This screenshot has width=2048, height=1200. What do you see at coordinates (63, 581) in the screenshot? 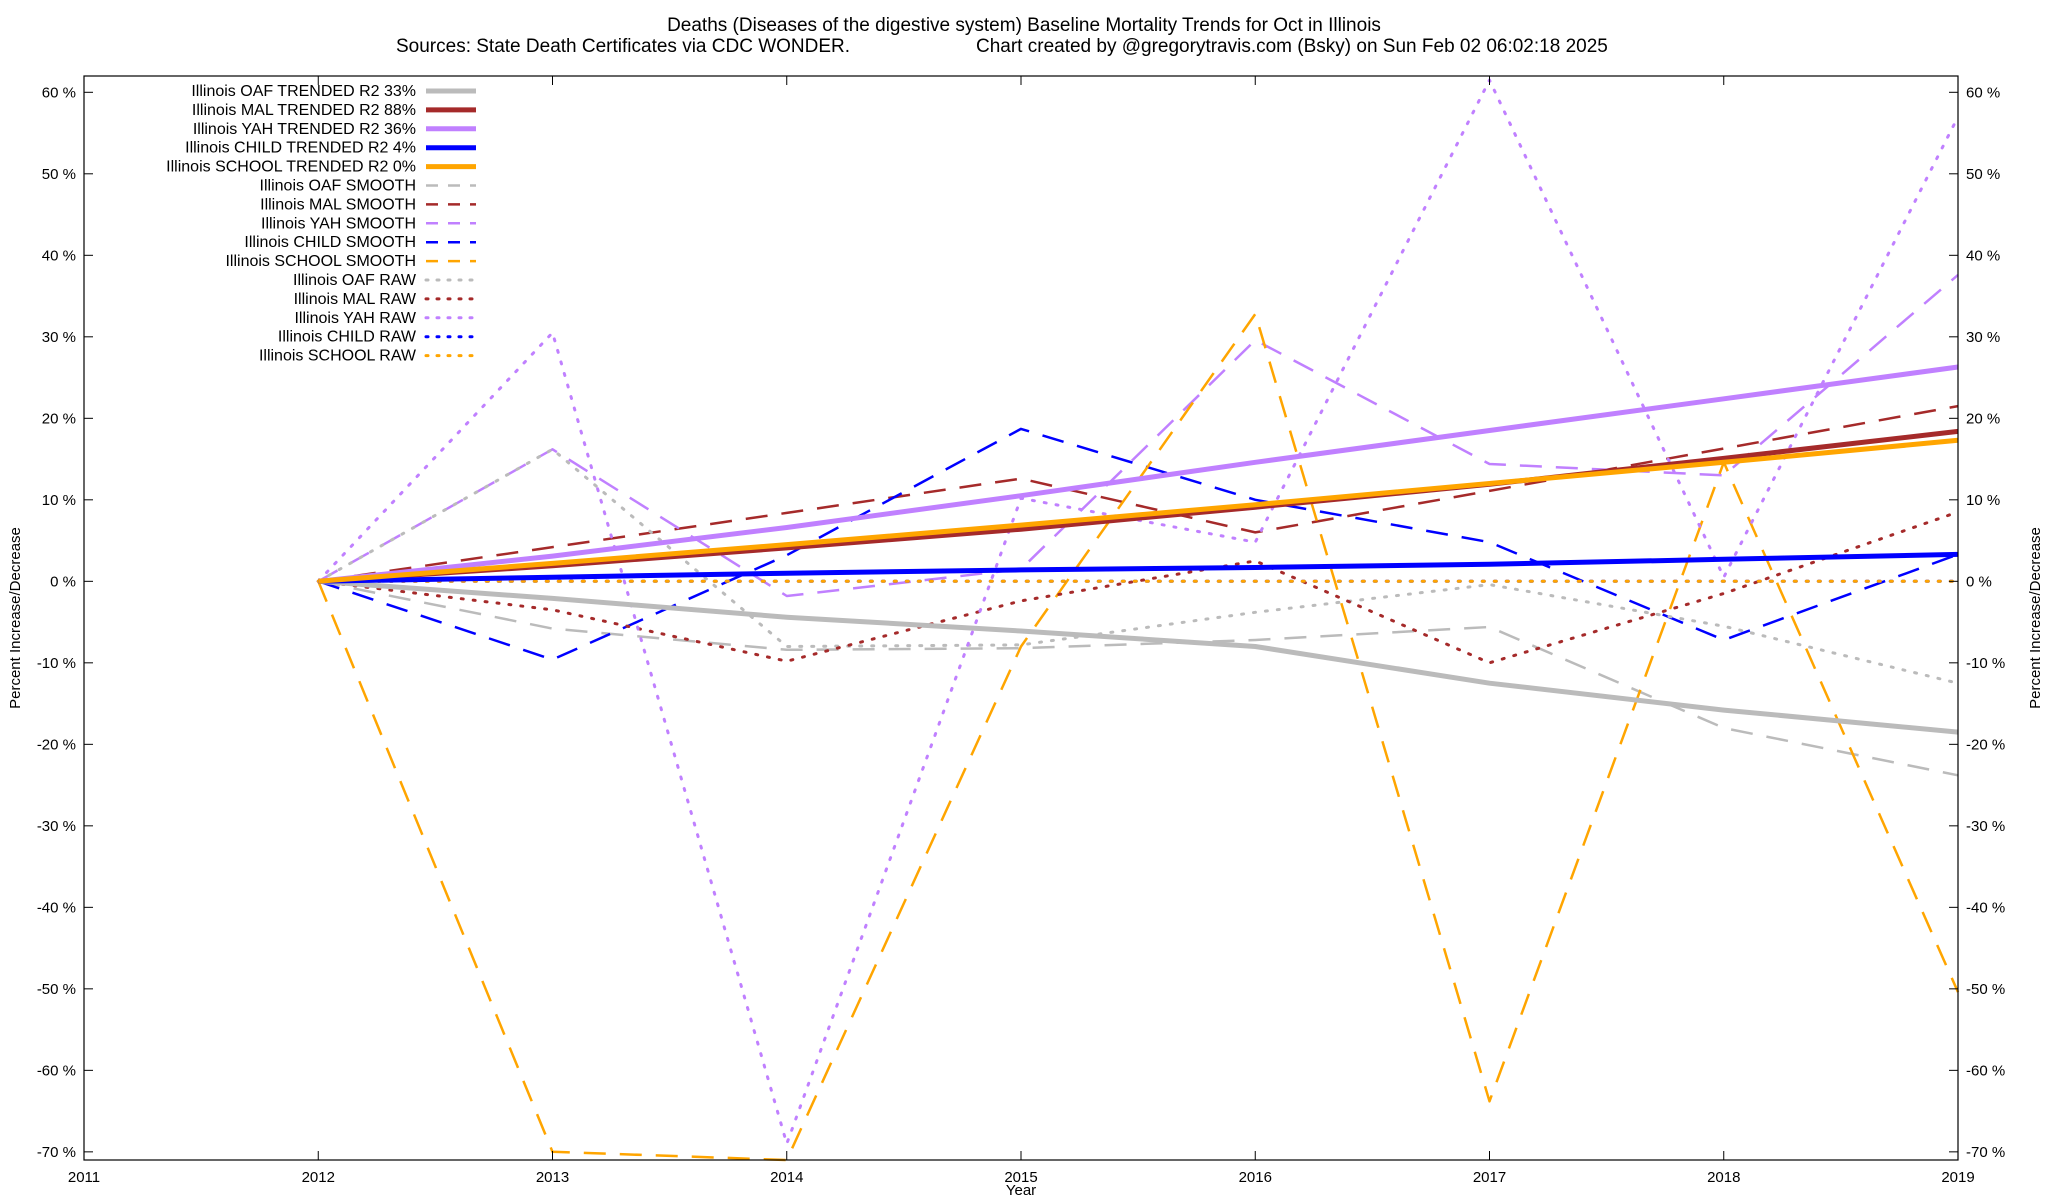
I see `y-tick-label: 0 %` at bounding box center [63, 581].